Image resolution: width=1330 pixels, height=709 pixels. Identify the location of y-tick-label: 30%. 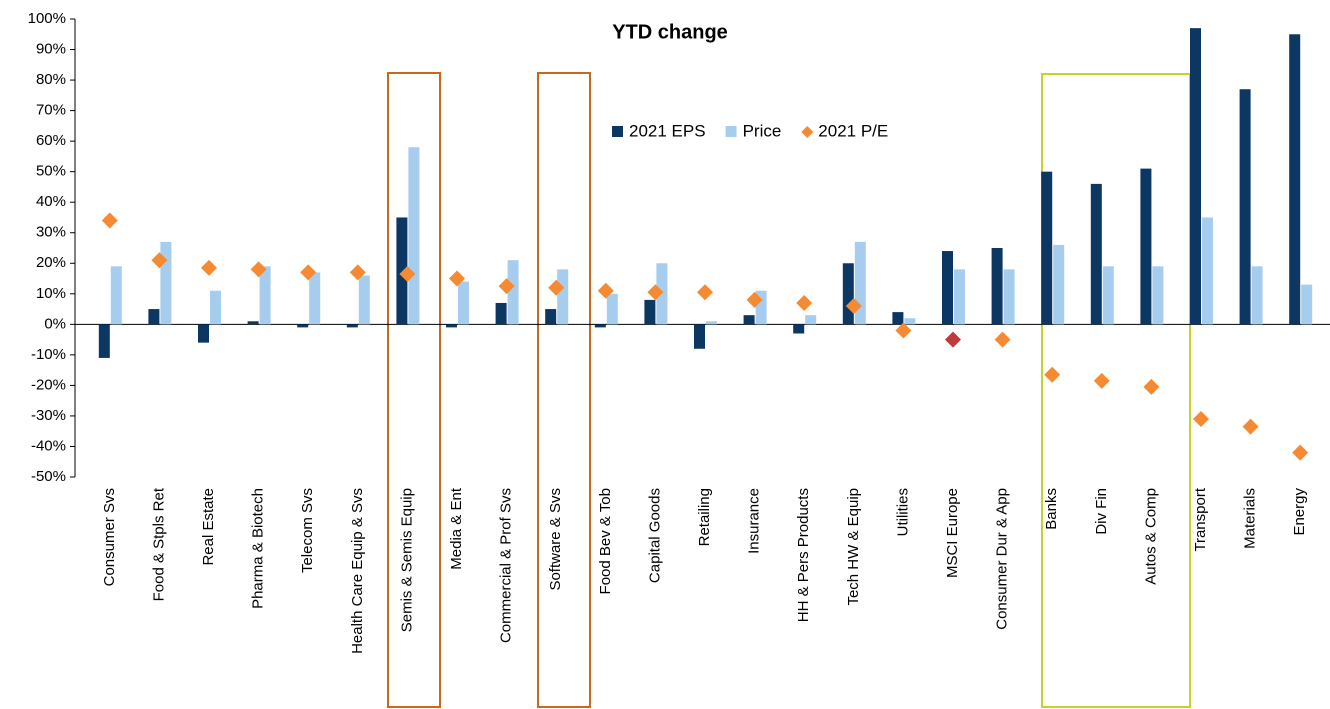
(51, 232).